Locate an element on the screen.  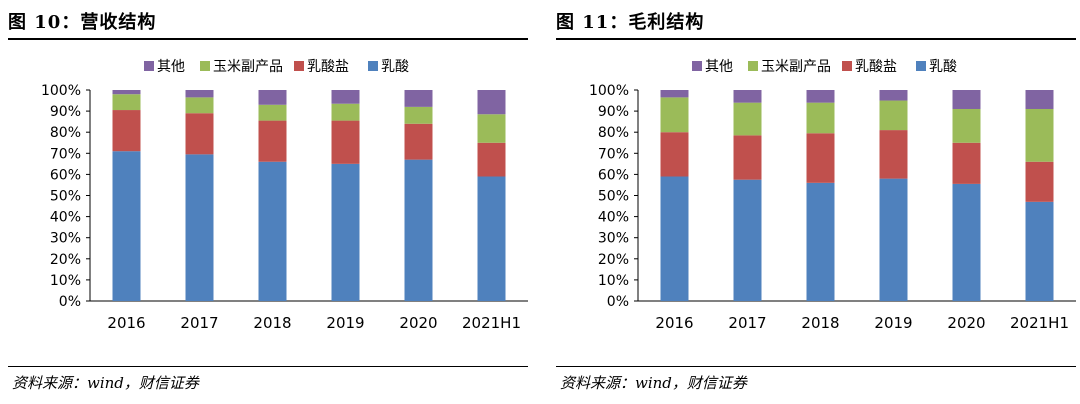
x-tick-label: 2016 is located at coordinates (126, 323).